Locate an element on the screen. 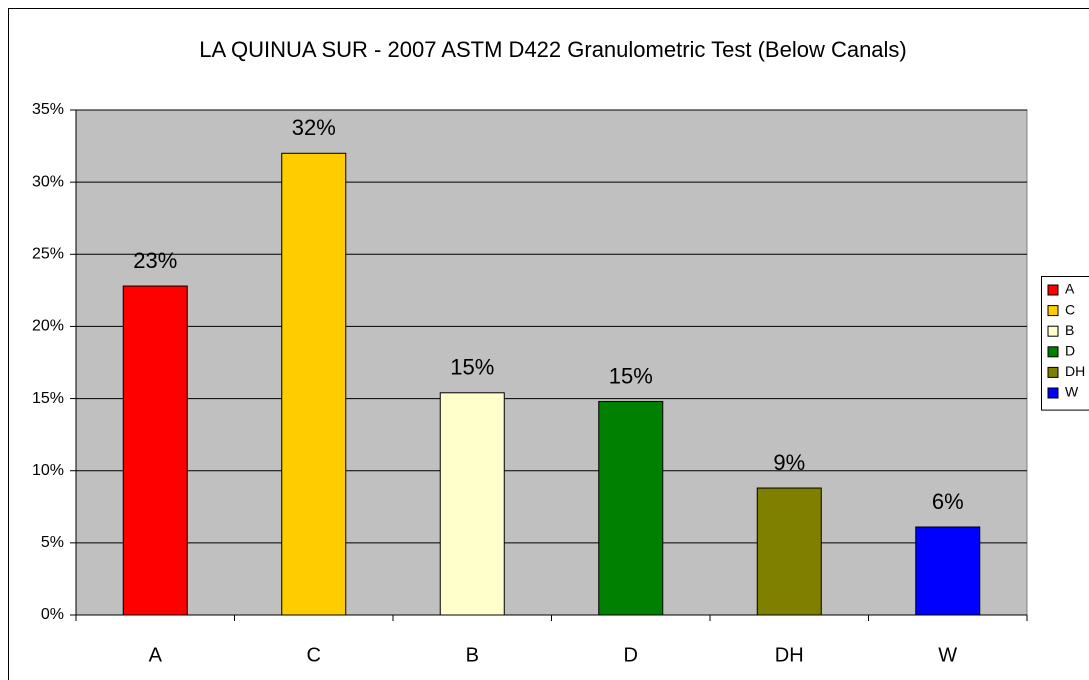  value-label: 9% is located at coordinates (789, 462).